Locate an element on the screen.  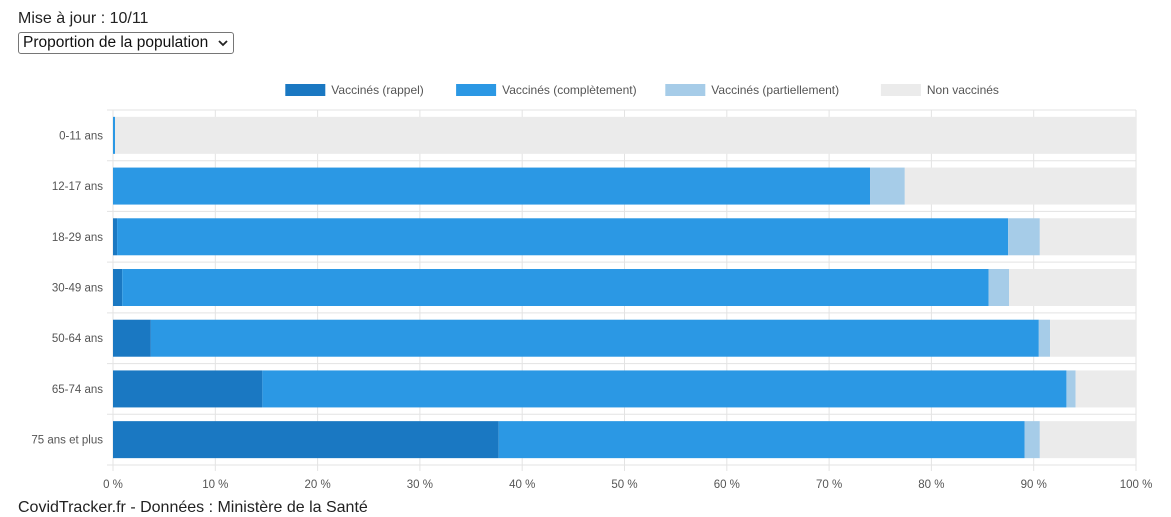
legend-label: Non vaccinés is located at coordinates (963, 90).